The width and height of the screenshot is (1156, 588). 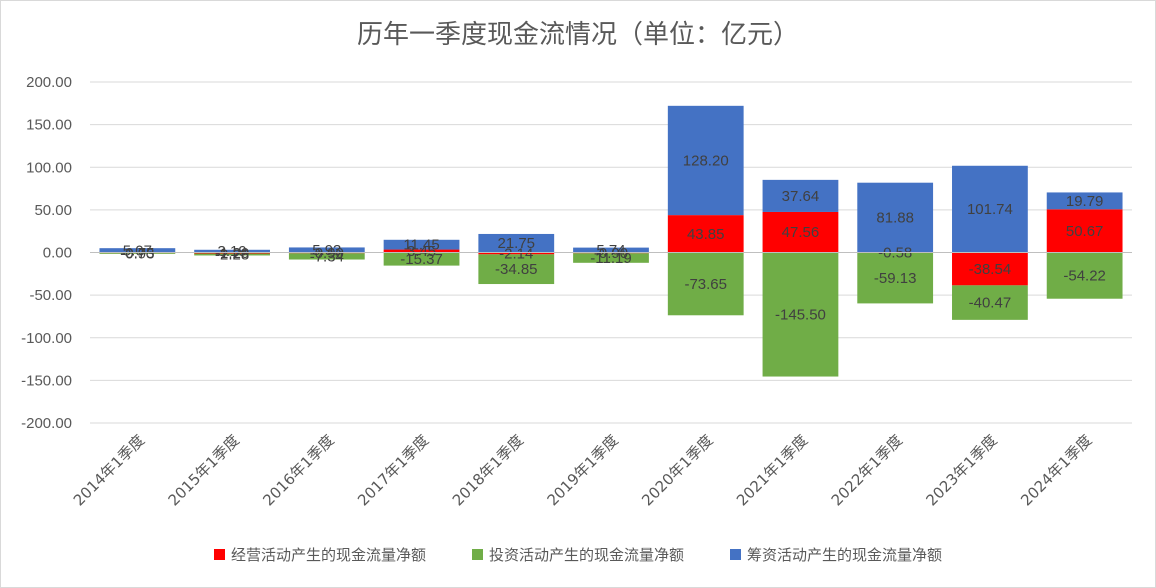 I want to click on y-tick-label: -150.00, so click(x=46, y=380).